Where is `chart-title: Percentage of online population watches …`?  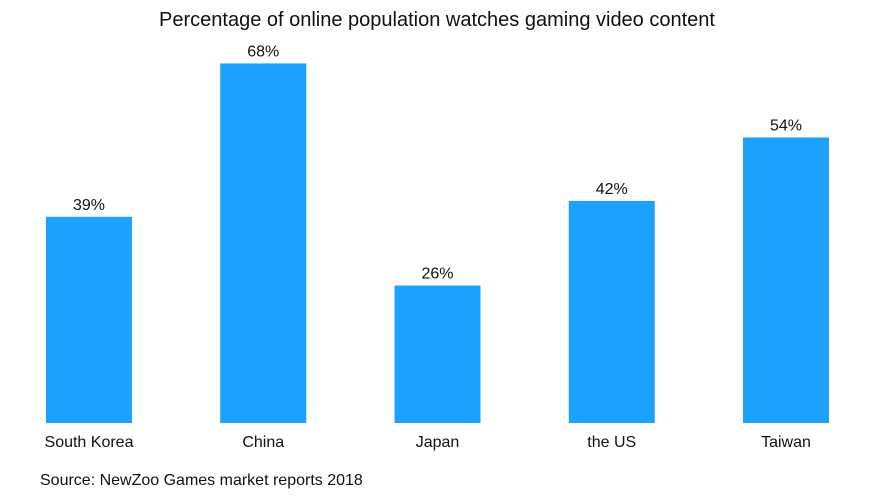 chart-title: Percentage of online population watches … is located at coordinates (437, 20).